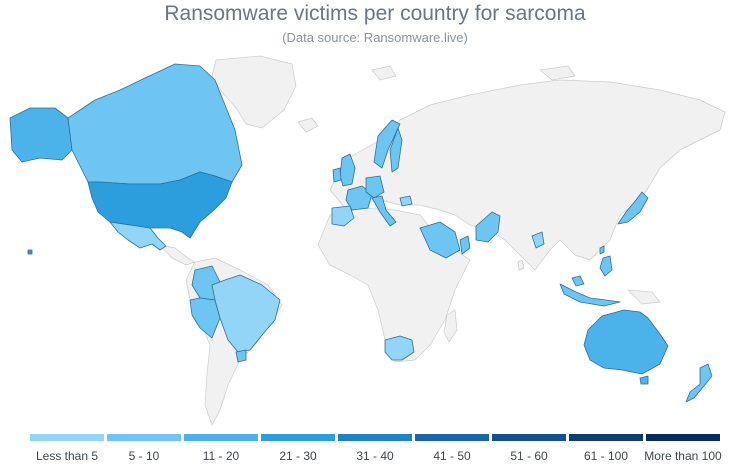 This screenshot has width=750, height=471. I want to click on papua-new-guinea, so click(644, 297).